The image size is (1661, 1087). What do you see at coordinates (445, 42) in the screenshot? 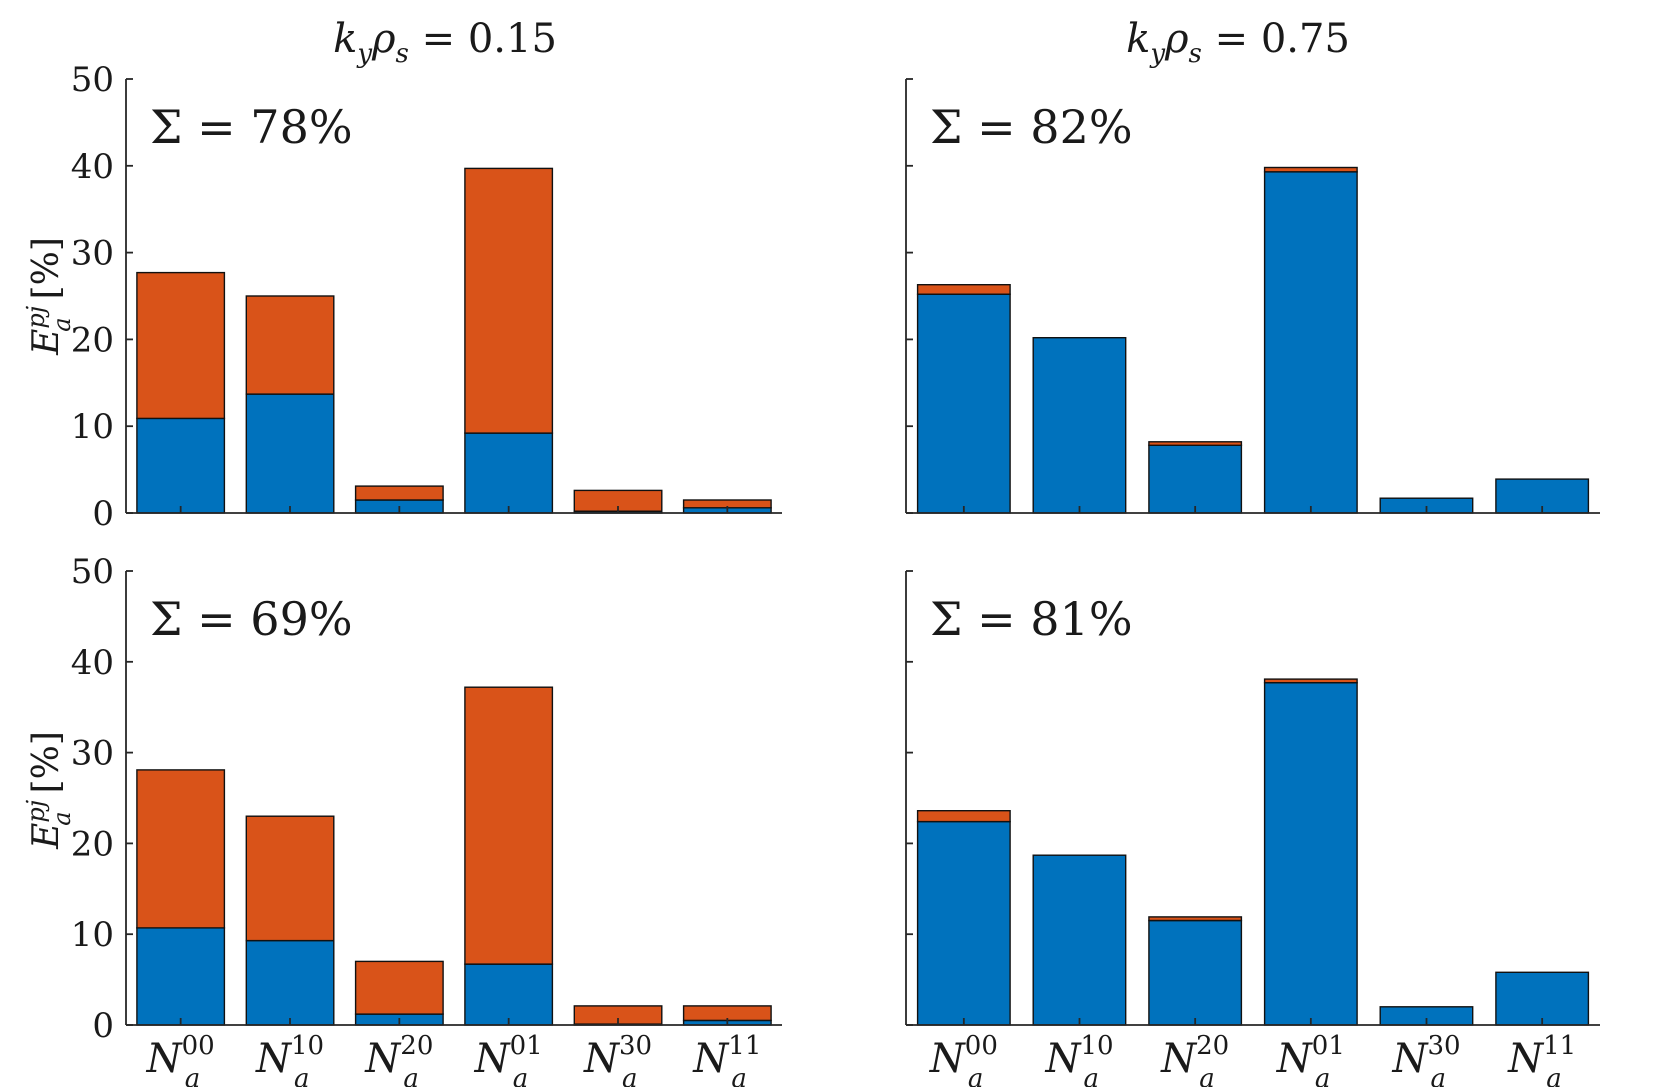
I see `col-title-left: kyρs = 0.15` at bounding box center [445, 42].